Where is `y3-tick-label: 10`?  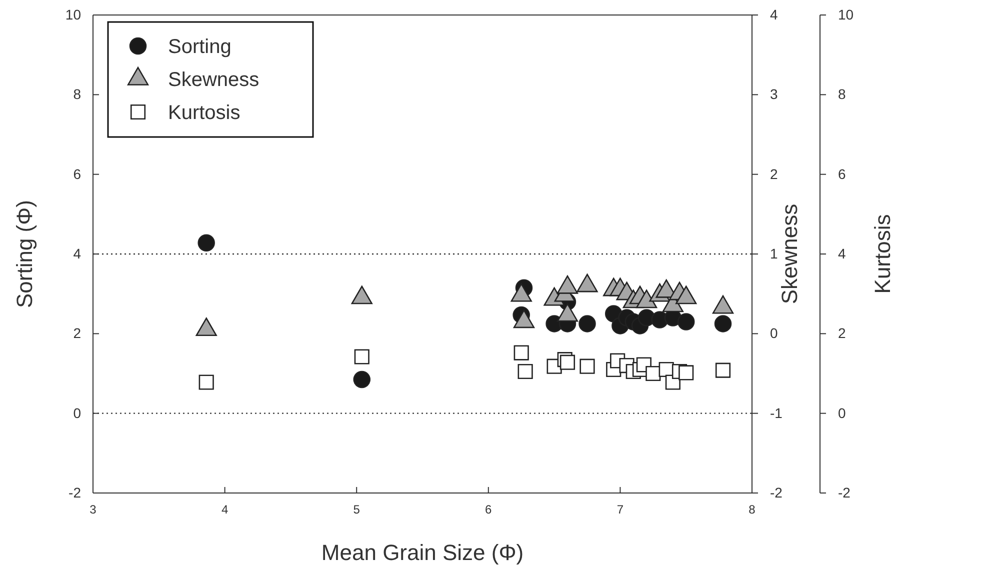 y3-tick-label: 10 is located at coordinates (846, 14).